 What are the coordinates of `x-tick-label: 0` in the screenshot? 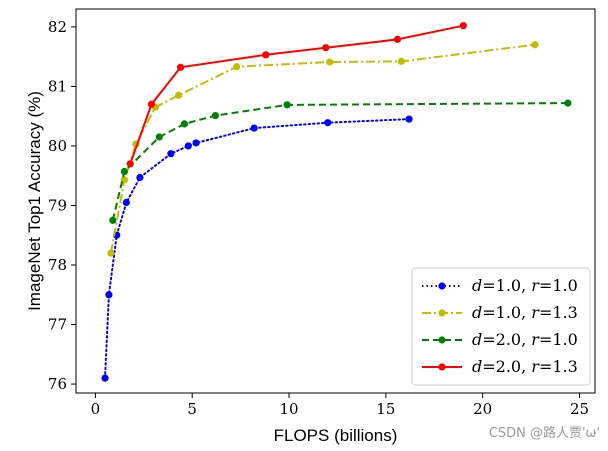 It's located at (96, 409).